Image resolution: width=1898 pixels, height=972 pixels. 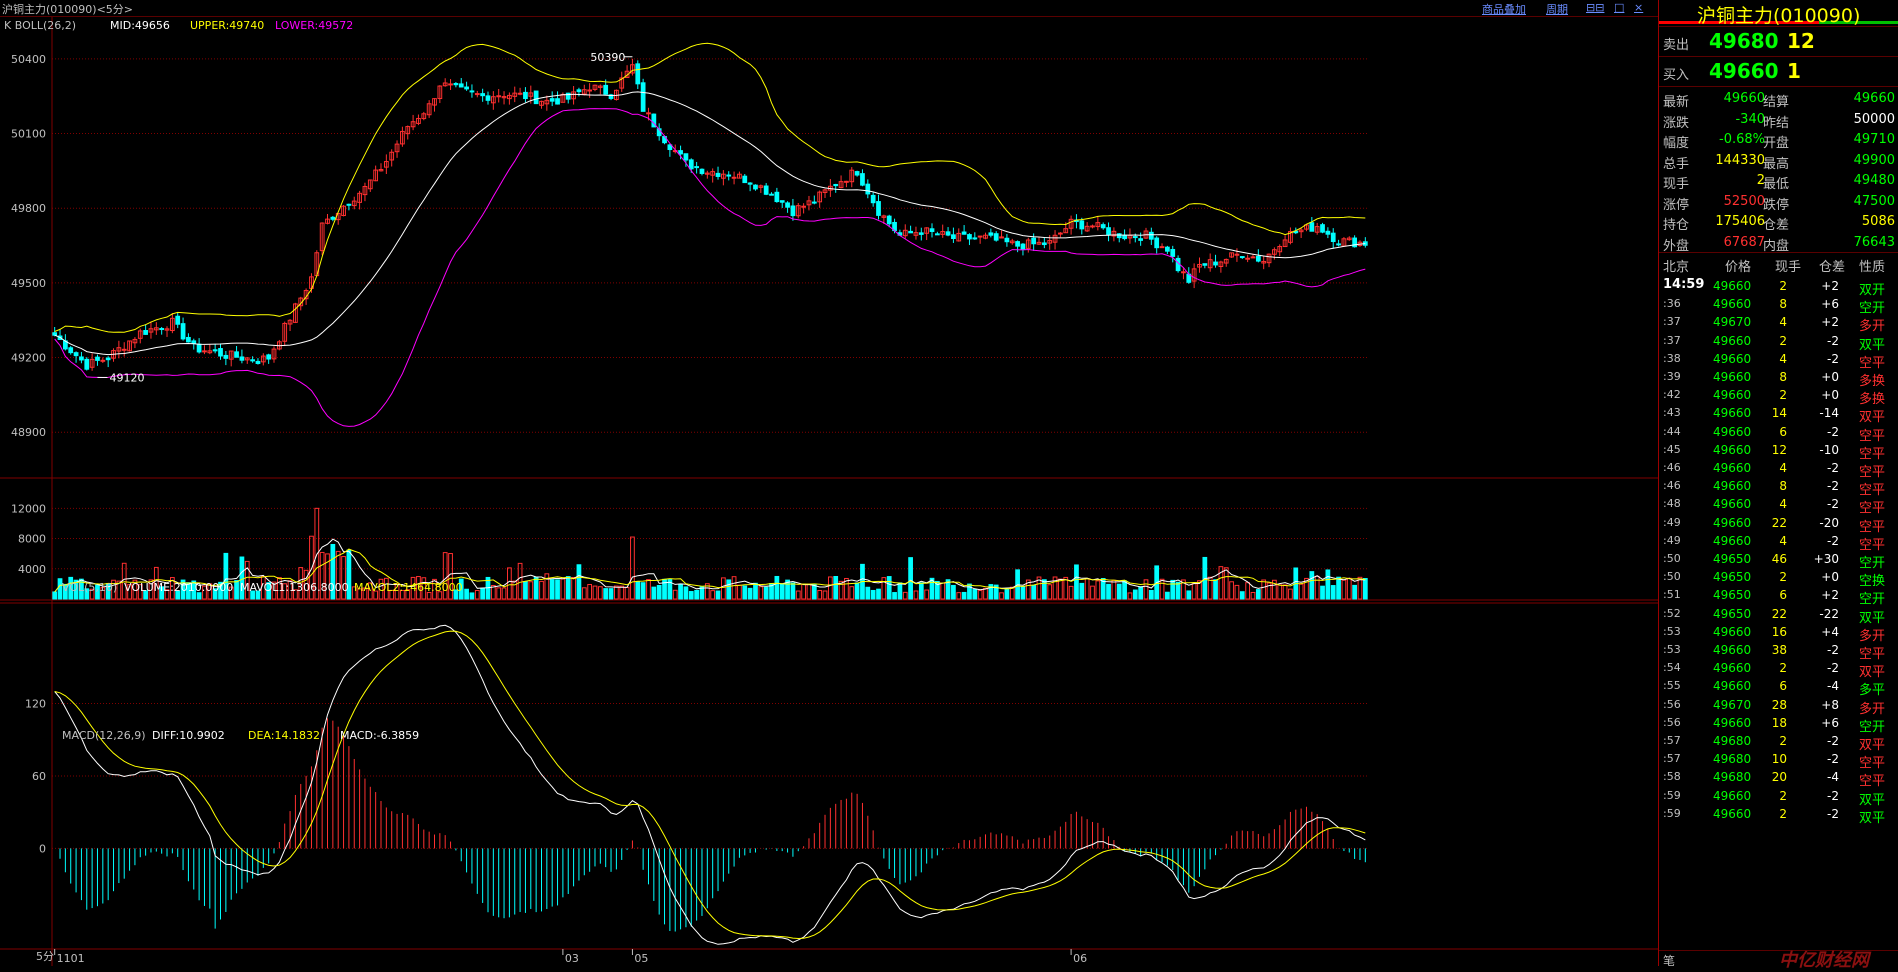 What do you see at coordinates (1672, 813) in the screenshot?
I see `tick-time: :59` at bounding box center [1672, 813].